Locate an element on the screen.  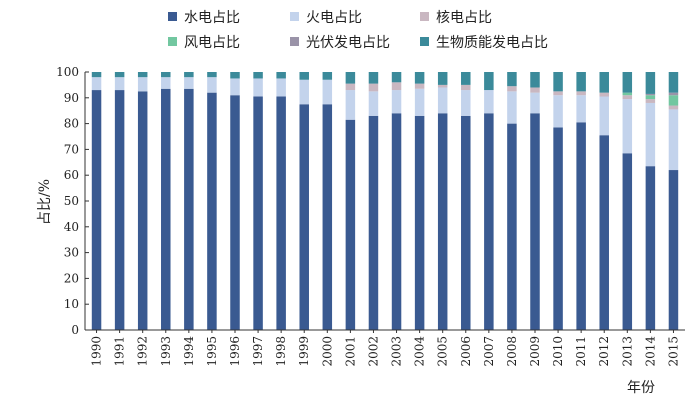
bar-segment-2009-s0 is located at coordinates (535, 221).